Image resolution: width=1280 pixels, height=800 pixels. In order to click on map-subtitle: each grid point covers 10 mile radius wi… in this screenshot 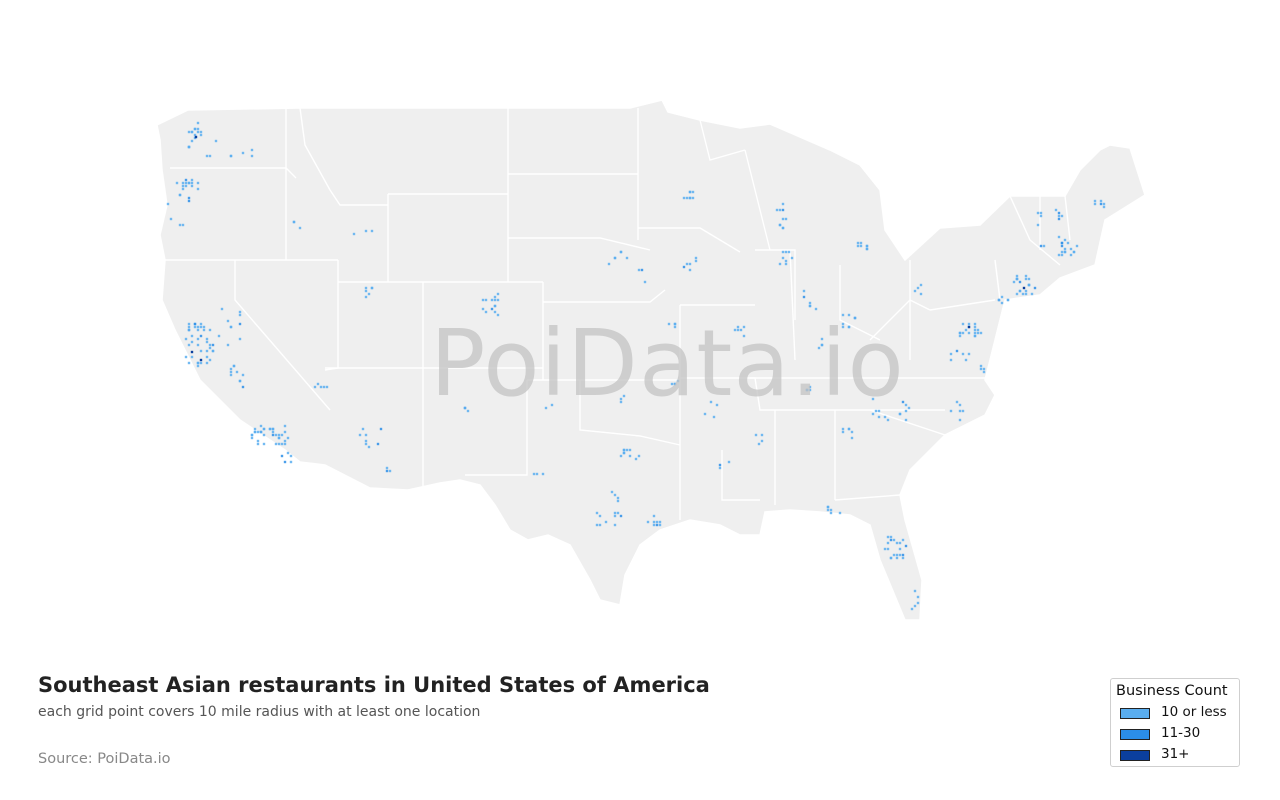, I will do `click(259, 712)`.